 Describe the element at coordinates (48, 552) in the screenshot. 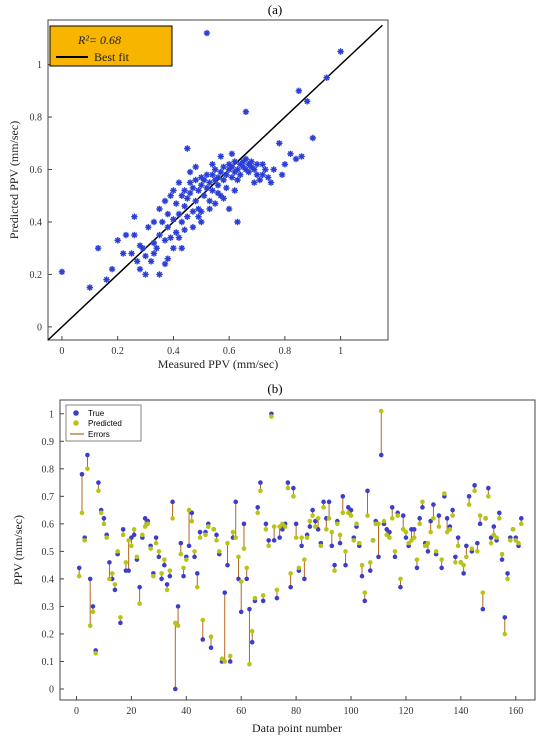

I see `panel-b-y-tick-label-5: 0.5` at that location.